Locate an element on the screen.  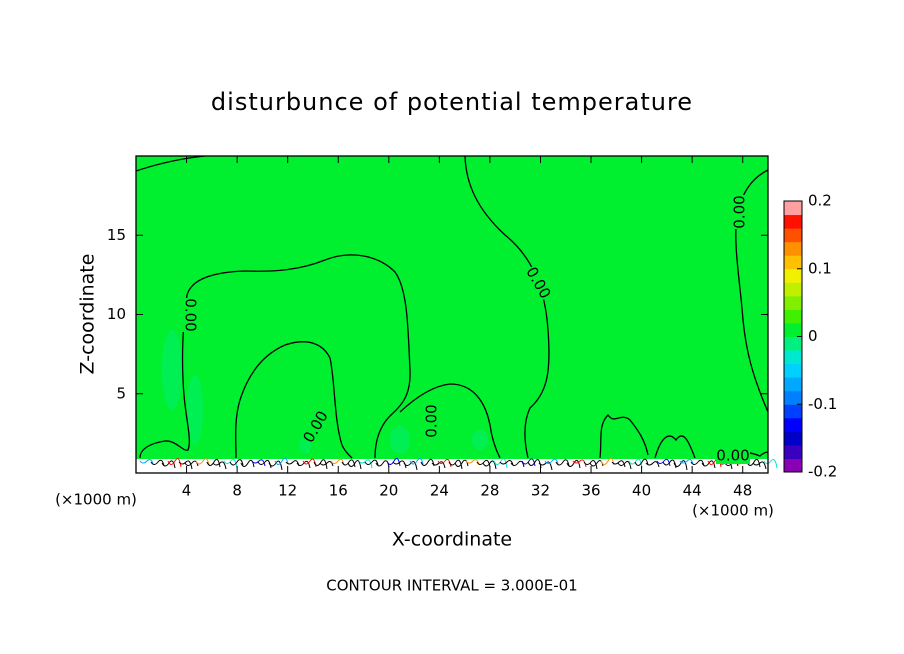
x-axis-label: X-coordinate is located at coordinates (452, 540).